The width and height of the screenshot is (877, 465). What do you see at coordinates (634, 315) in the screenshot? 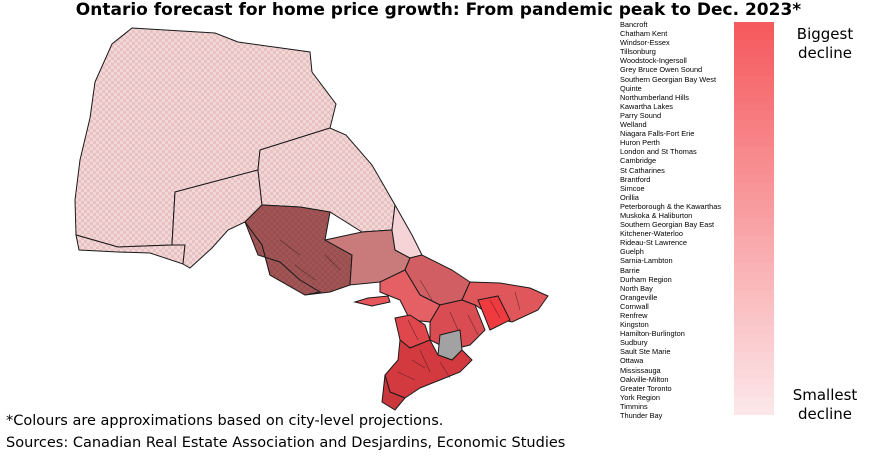
I see `region-list-item: Renfrew` at bounding box center [634, 315].